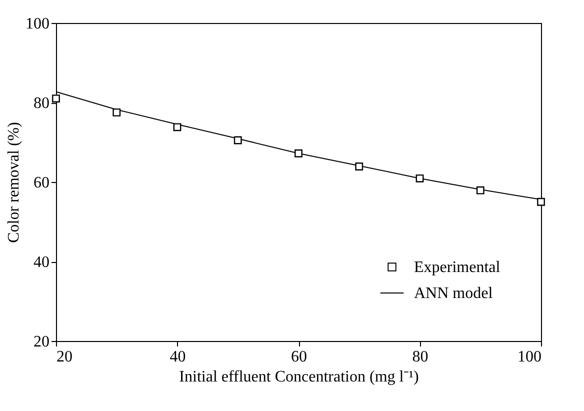  What do you see at coordinates (299, 357) in the screenshot?
I see `x-tick-label: 60` at bounding box center [299, 357].